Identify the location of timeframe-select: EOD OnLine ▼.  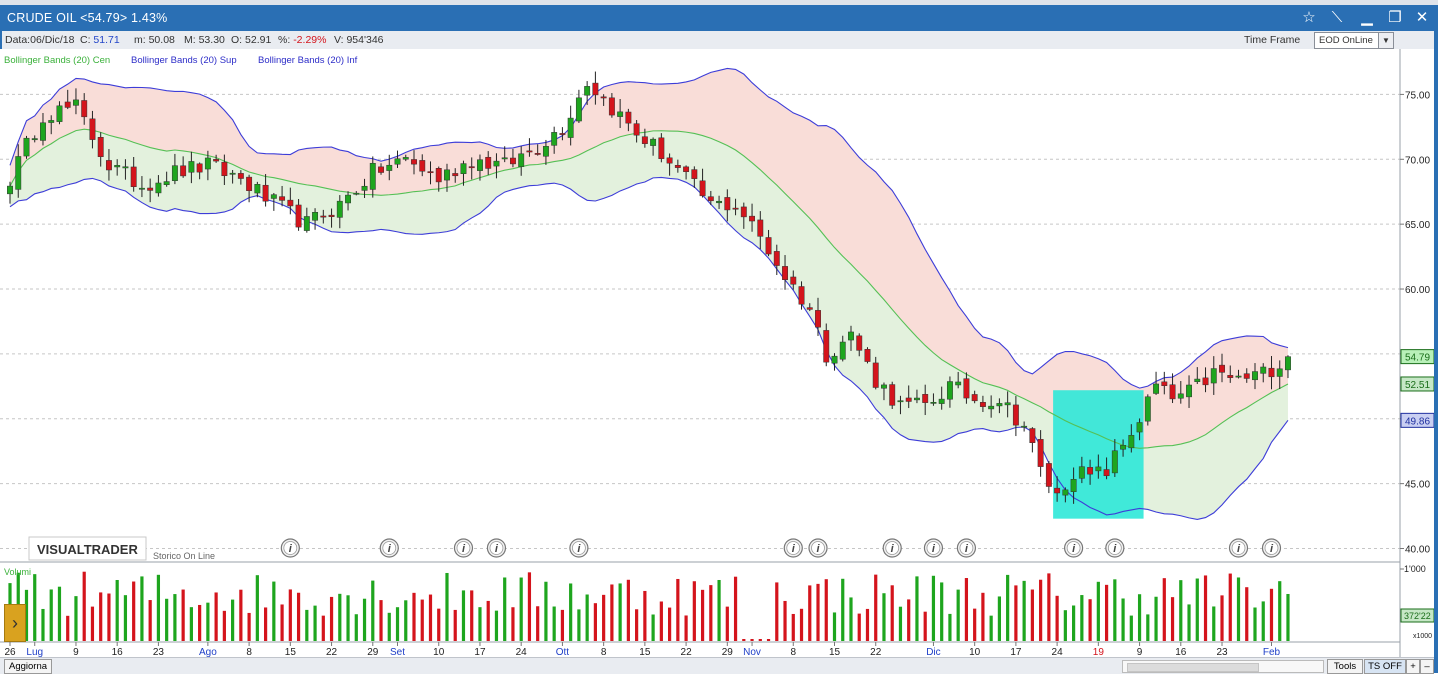
(1354, 40).